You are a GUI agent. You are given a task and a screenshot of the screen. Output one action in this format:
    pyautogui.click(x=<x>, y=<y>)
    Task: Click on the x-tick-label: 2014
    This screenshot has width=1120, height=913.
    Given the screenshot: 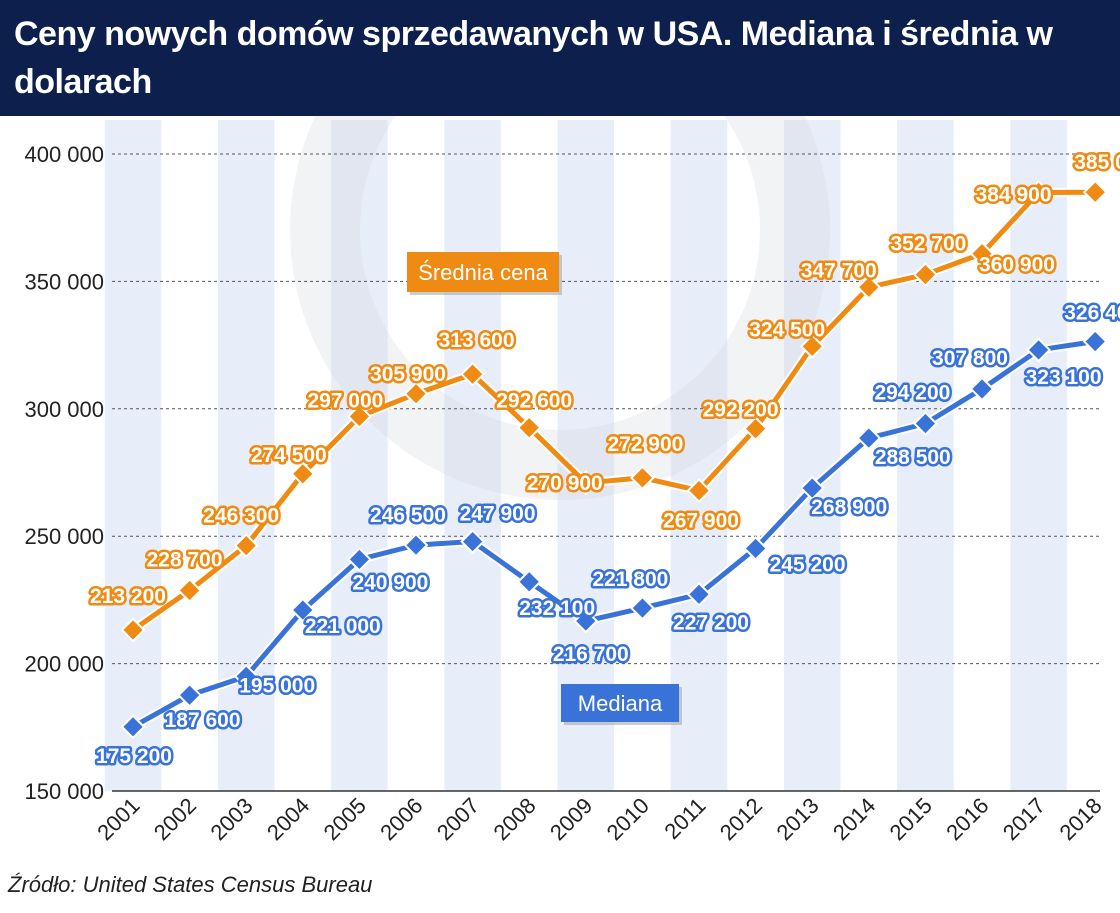 What is the action you would take?
    pyautogui.click(x=854, y=819)
    